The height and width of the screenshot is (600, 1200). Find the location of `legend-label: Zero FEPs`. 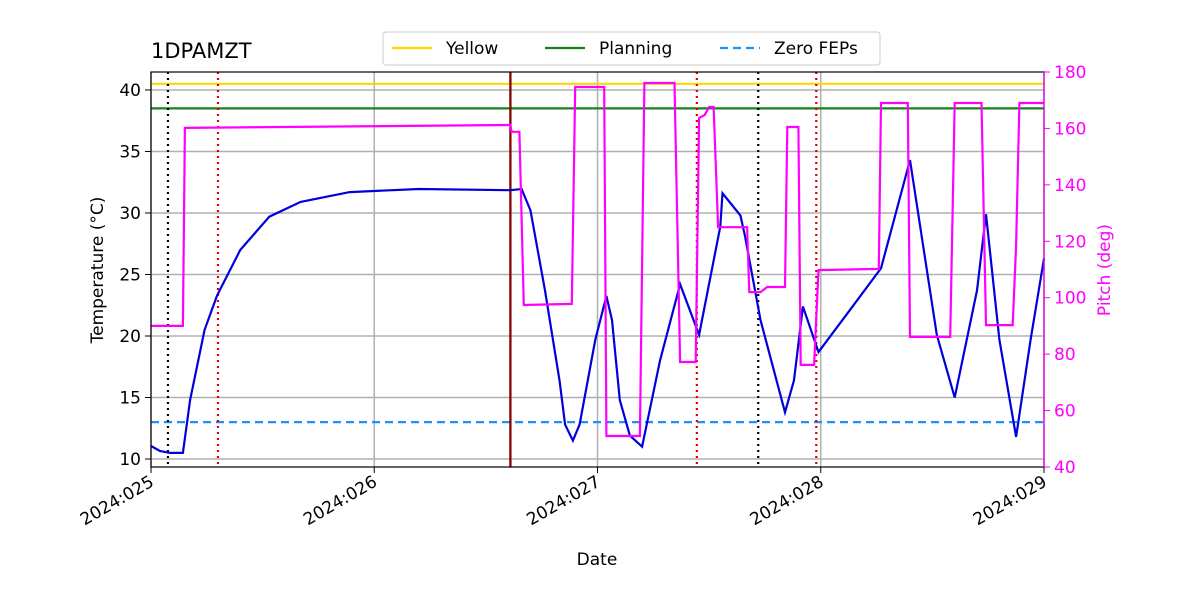

legend-label: Zero FEPs is located at coordinates (816, 49).